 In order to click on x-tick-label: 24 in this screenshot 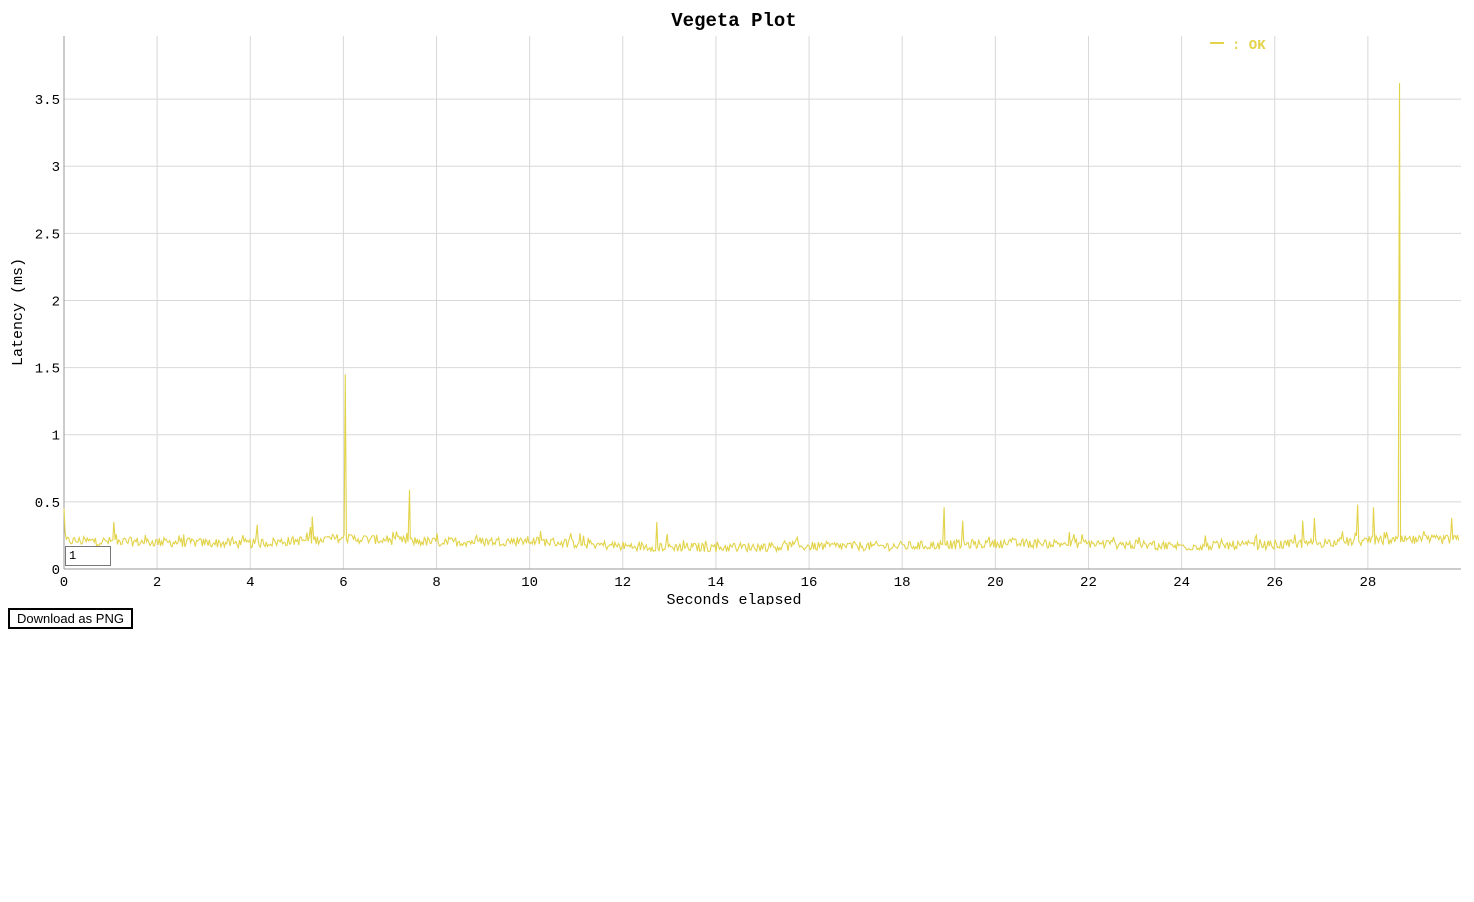, I will do `click(1181, 583)`.